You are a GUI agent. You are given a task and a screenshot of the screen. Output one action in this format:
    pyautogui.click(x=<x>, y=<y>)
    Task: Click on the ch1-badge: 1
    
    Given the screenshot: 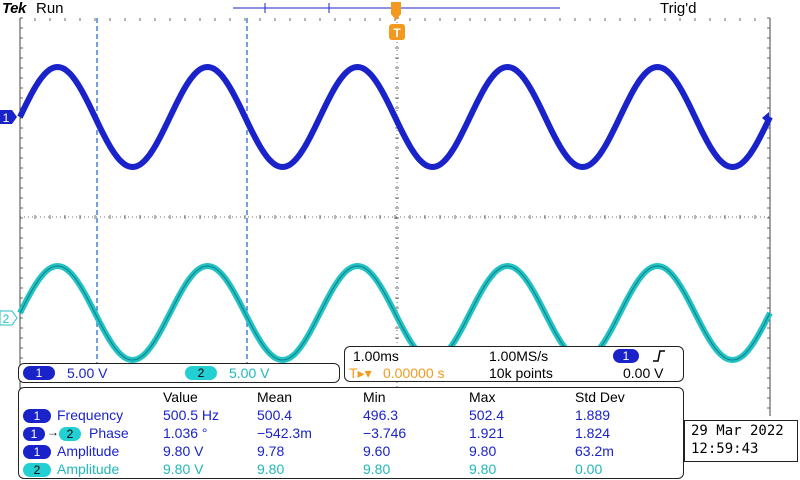 What is the action you would take?
    pyautogui.click(x=39, y=373)
    